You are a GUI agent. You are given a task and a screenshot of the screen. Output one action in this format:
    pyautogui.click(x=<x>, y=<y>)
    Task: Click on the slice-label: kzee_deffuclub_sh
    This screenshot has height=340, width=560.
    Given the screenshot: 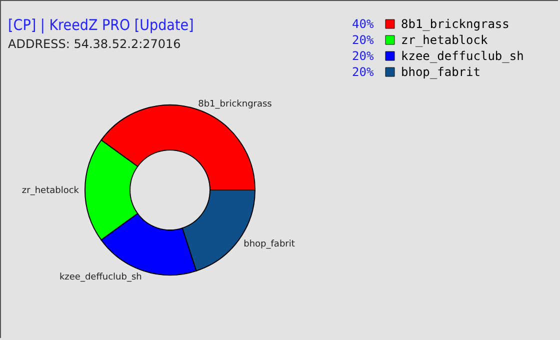 What is the action you would take?
    pyautogui.click(x=100, y=277)
    